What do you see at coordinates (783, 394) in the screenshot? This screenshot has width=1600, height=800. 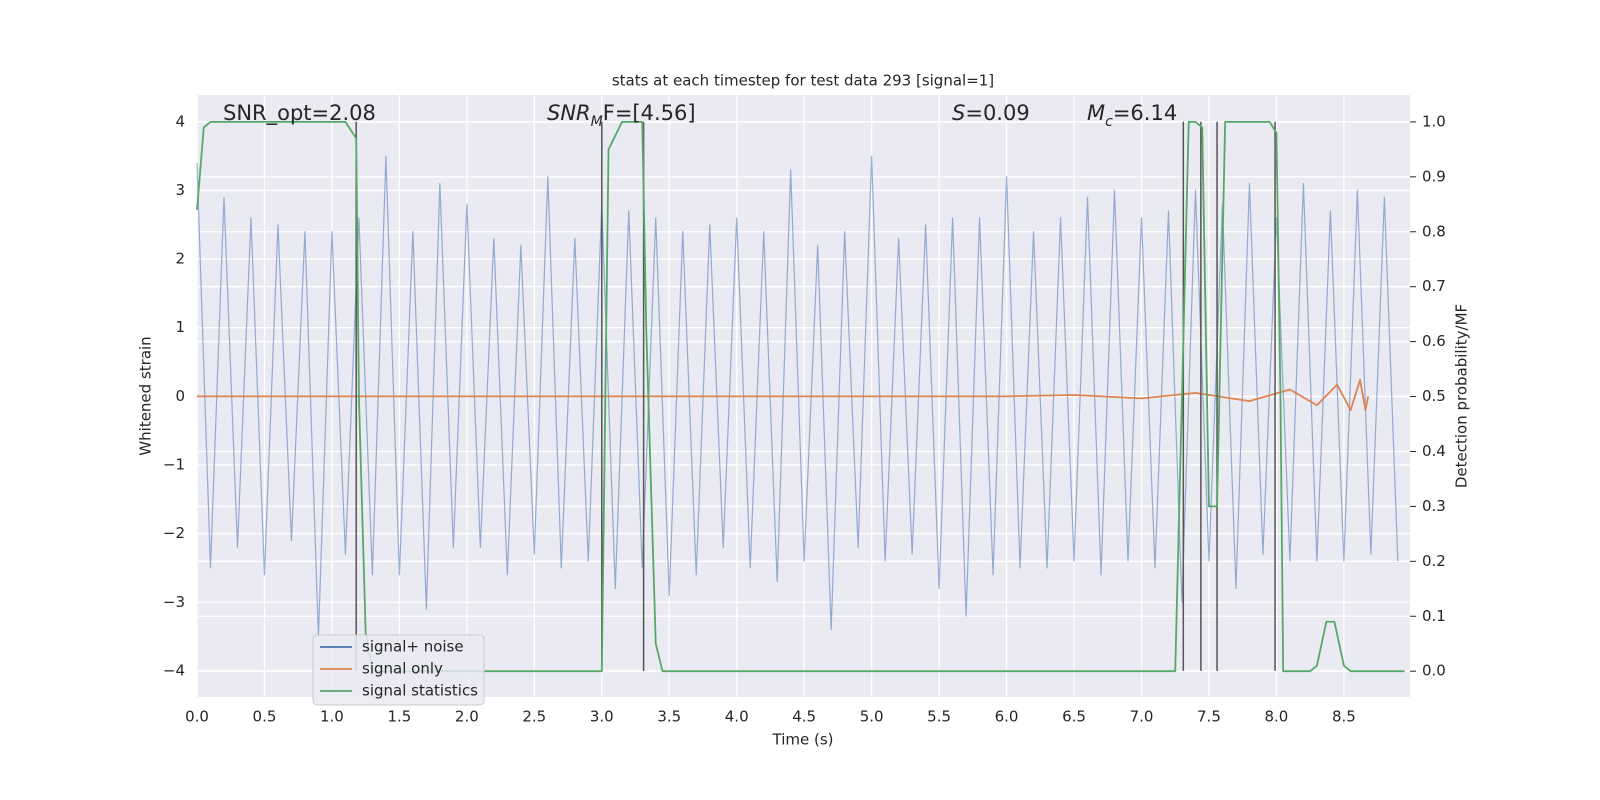 I see `series-line` at bounding box center [783, 394].